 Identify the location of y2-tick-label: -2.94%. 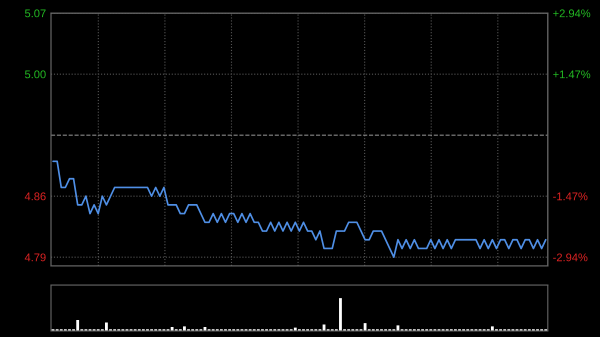
(570, 257).